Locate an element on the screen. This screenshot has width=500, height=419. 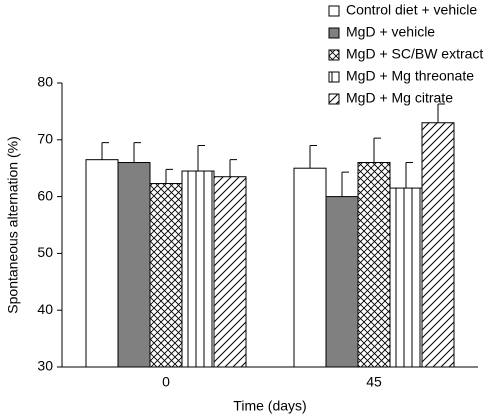
y-tick-label: 50 is located at coordinates (45, 252).